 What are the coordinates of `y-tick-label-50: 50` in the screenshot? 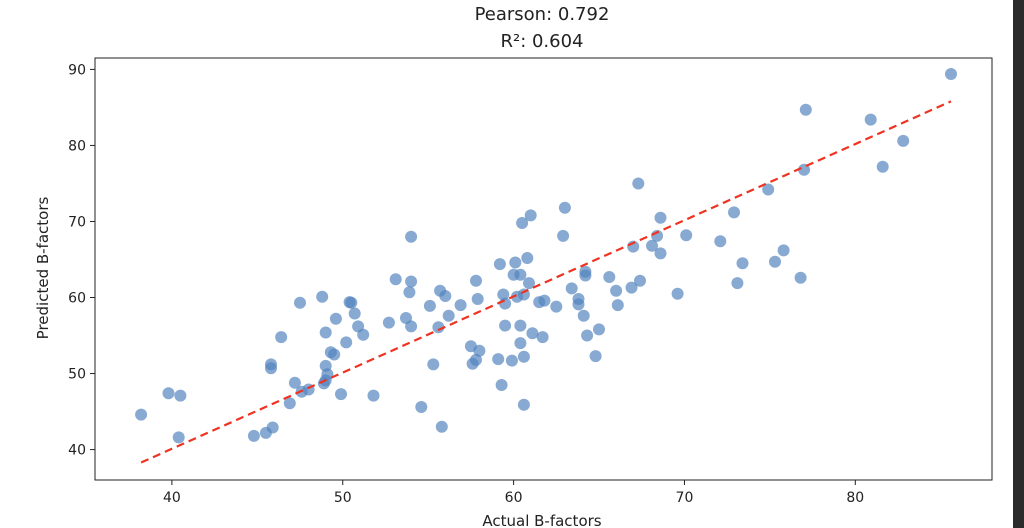 It's located at (77, 375).